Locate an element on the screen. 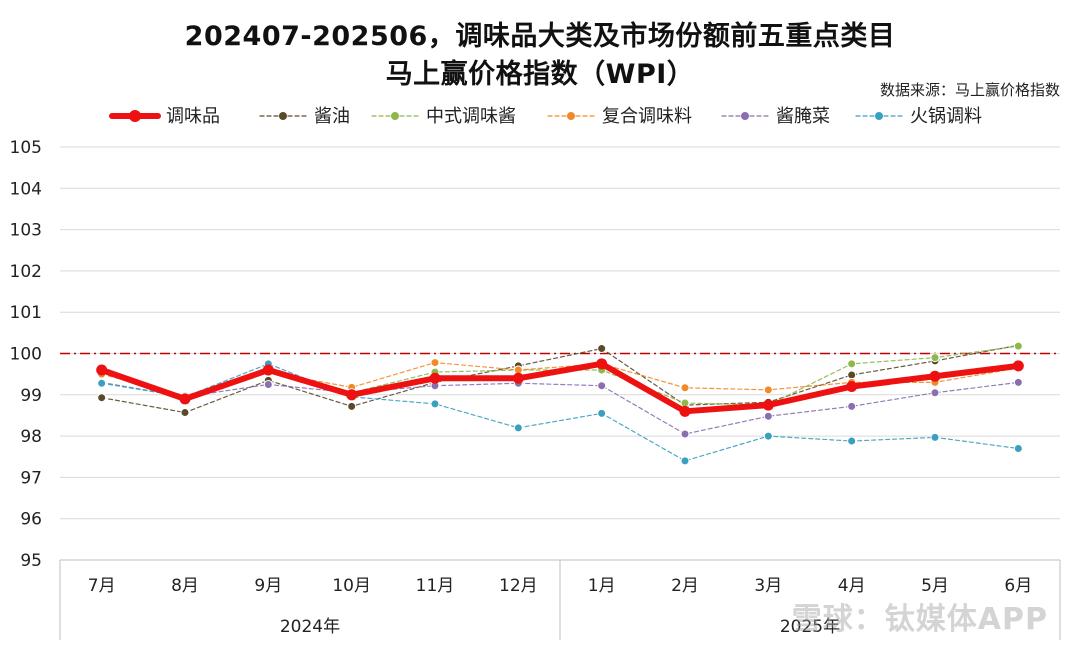  legend-item: 酱腌菜 is located at coordinates (775, 116).